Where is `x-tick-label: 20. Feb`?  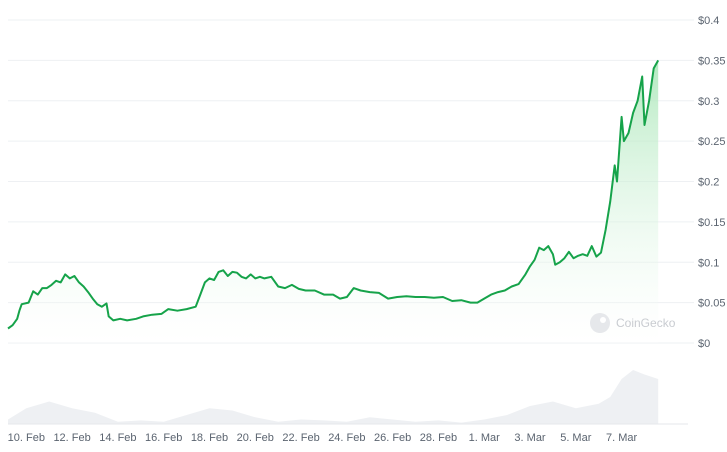
x-tick-label: 20. Feb is located at coordinates (255, 438).